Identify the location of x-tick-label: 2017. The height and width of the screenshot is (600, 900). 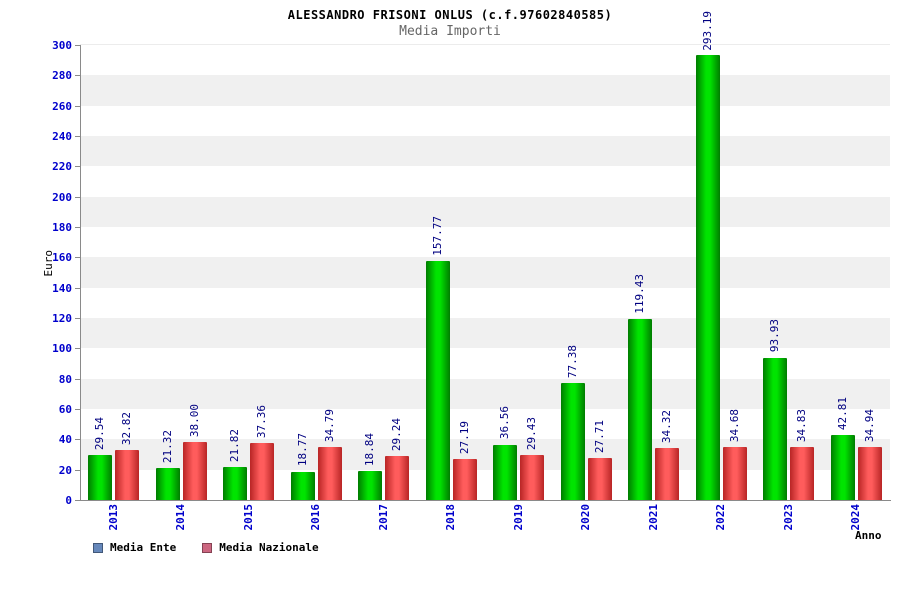
(383, 517).